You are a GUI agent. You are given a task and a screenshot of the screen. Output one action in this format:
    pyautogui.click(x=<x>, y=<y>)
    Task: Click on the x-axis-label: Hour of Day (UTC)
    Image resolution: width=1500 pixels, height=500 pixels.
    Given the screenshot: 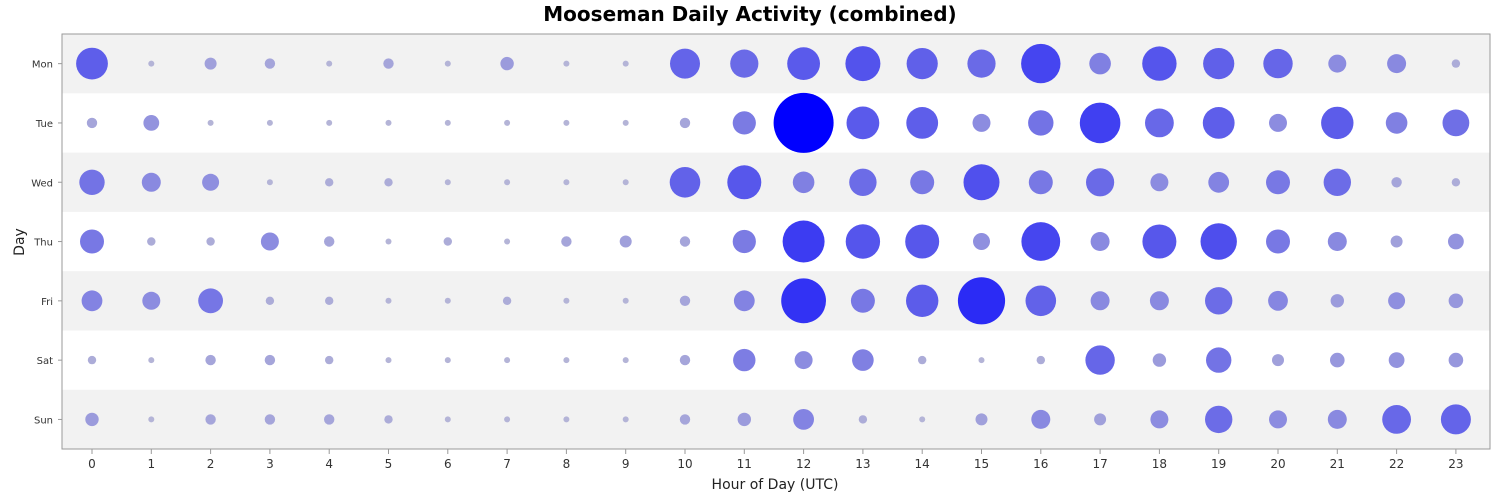 What is the action you would take?
    pyautogui.click(x=775, y=485)
    